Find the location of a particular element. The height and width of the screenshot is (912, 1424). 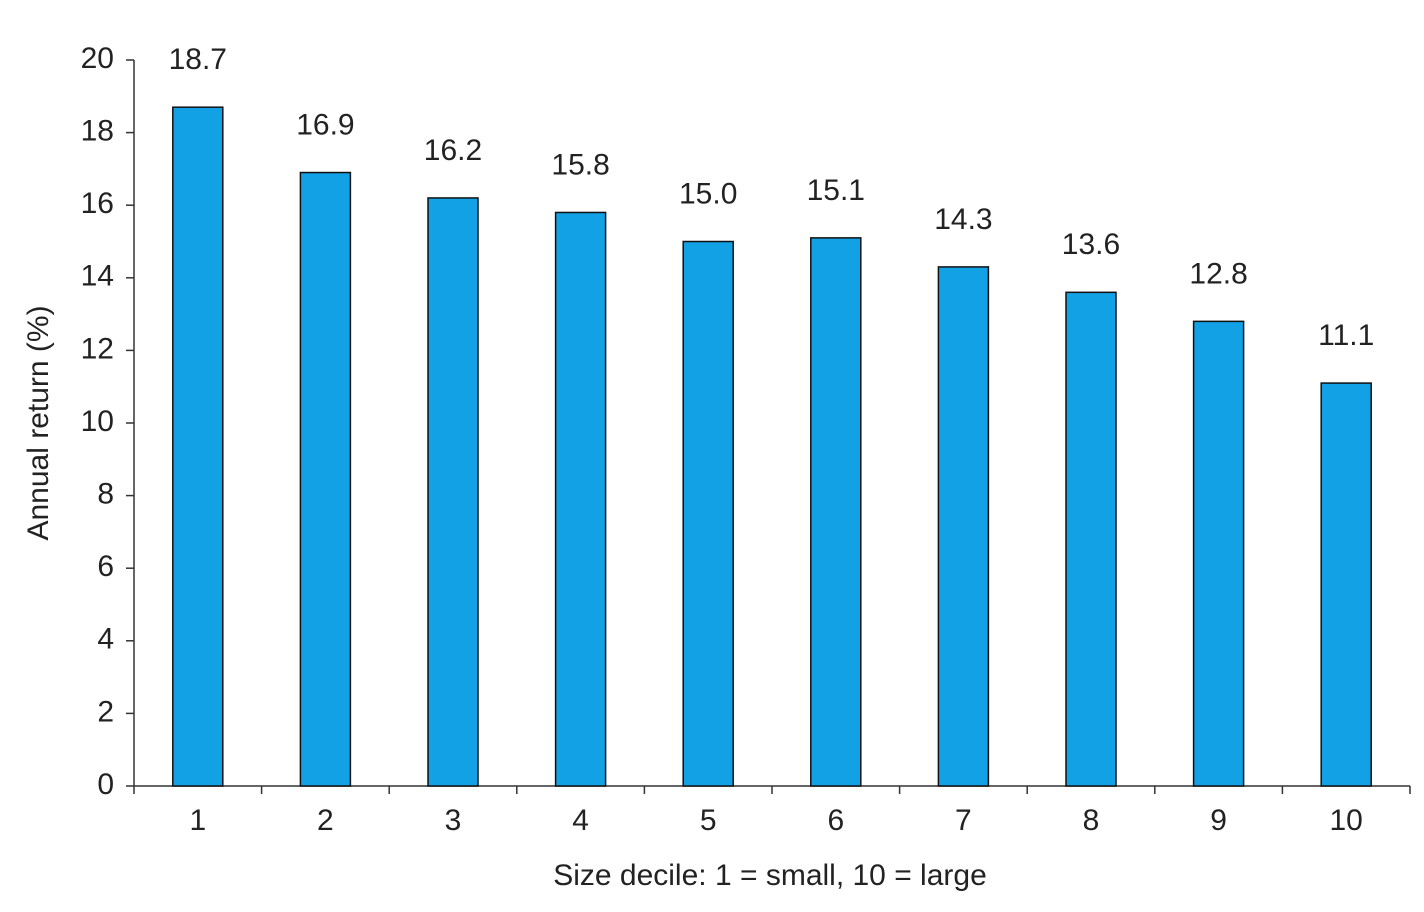

x-tick-label: 2 is located at coordinates (325, 820).